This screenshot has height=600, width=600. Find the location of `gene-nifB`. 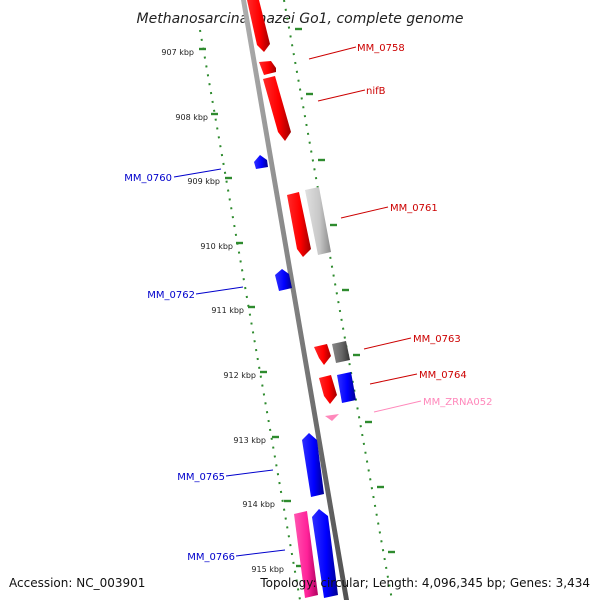

gene-nifB is located at coordinates (277, 108).